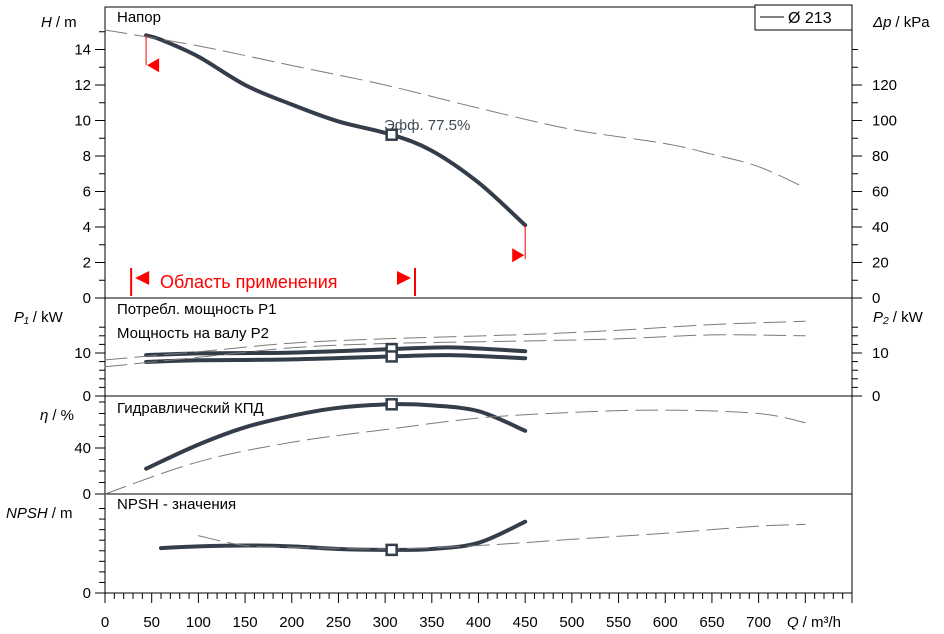 Image resolution: width=944 pixels, height=634 pixels. Describe the element at coordinates (193, 333) in the screenshot. I see `power-p2-title: Мощность на валу P2` at that location.